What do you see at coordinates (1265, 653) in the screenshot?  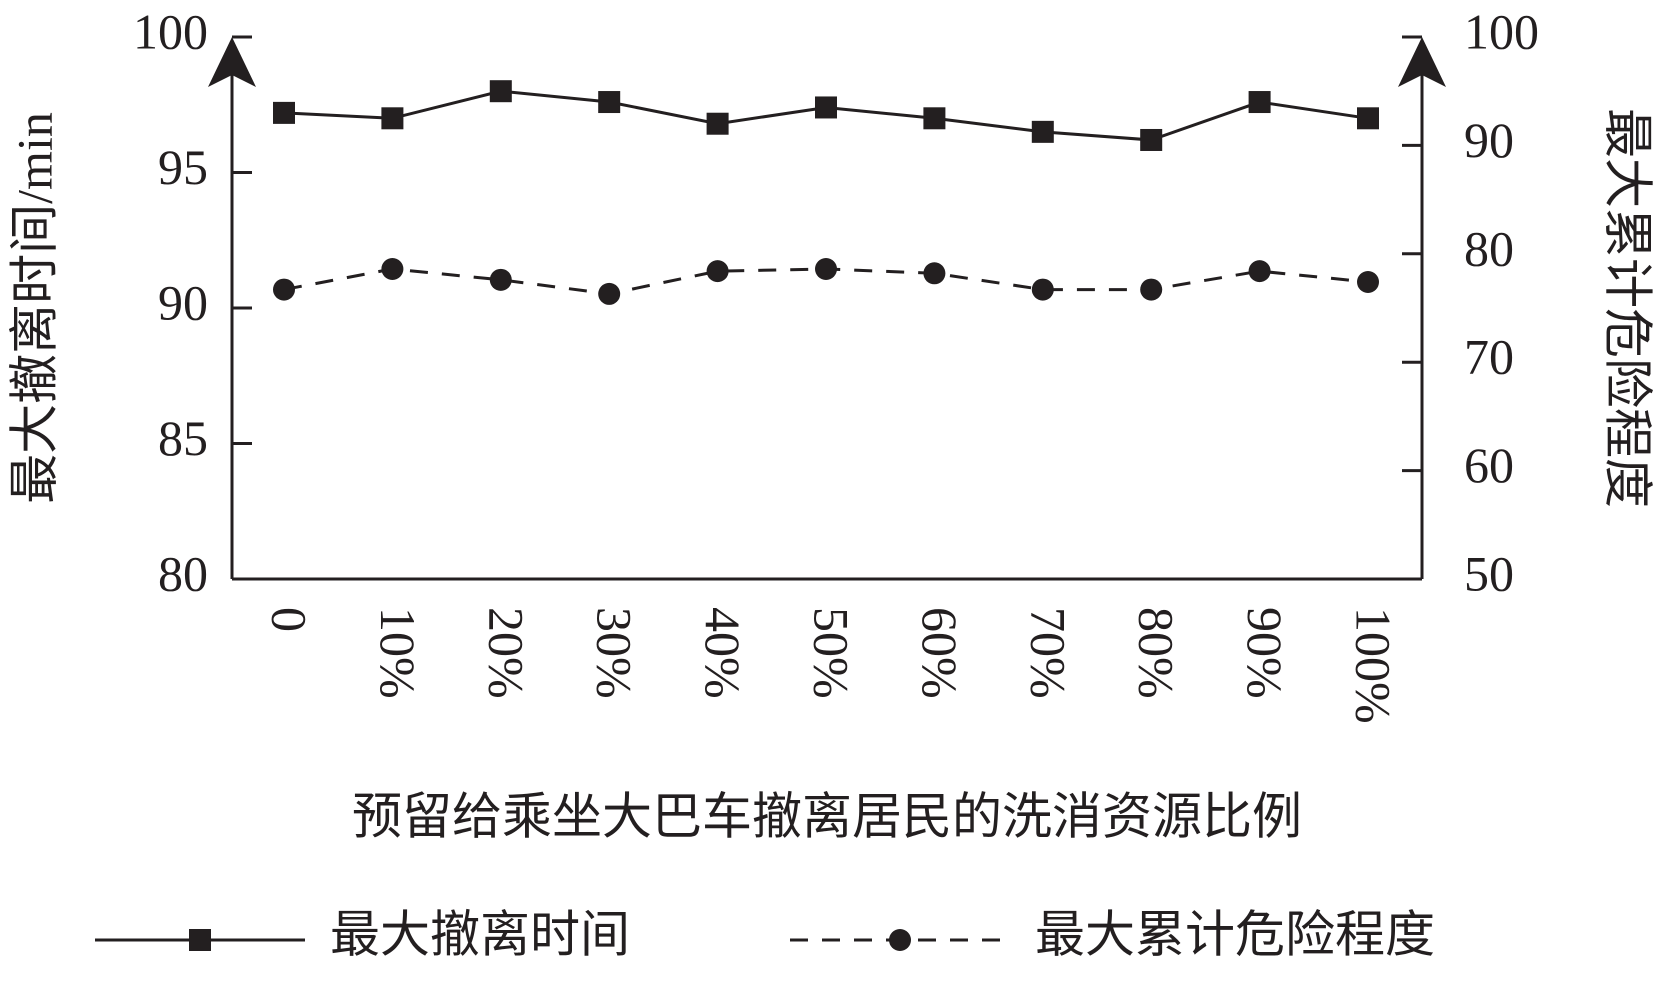 I see `x-tick-label: 90%` at bounding box center [1265, 653].